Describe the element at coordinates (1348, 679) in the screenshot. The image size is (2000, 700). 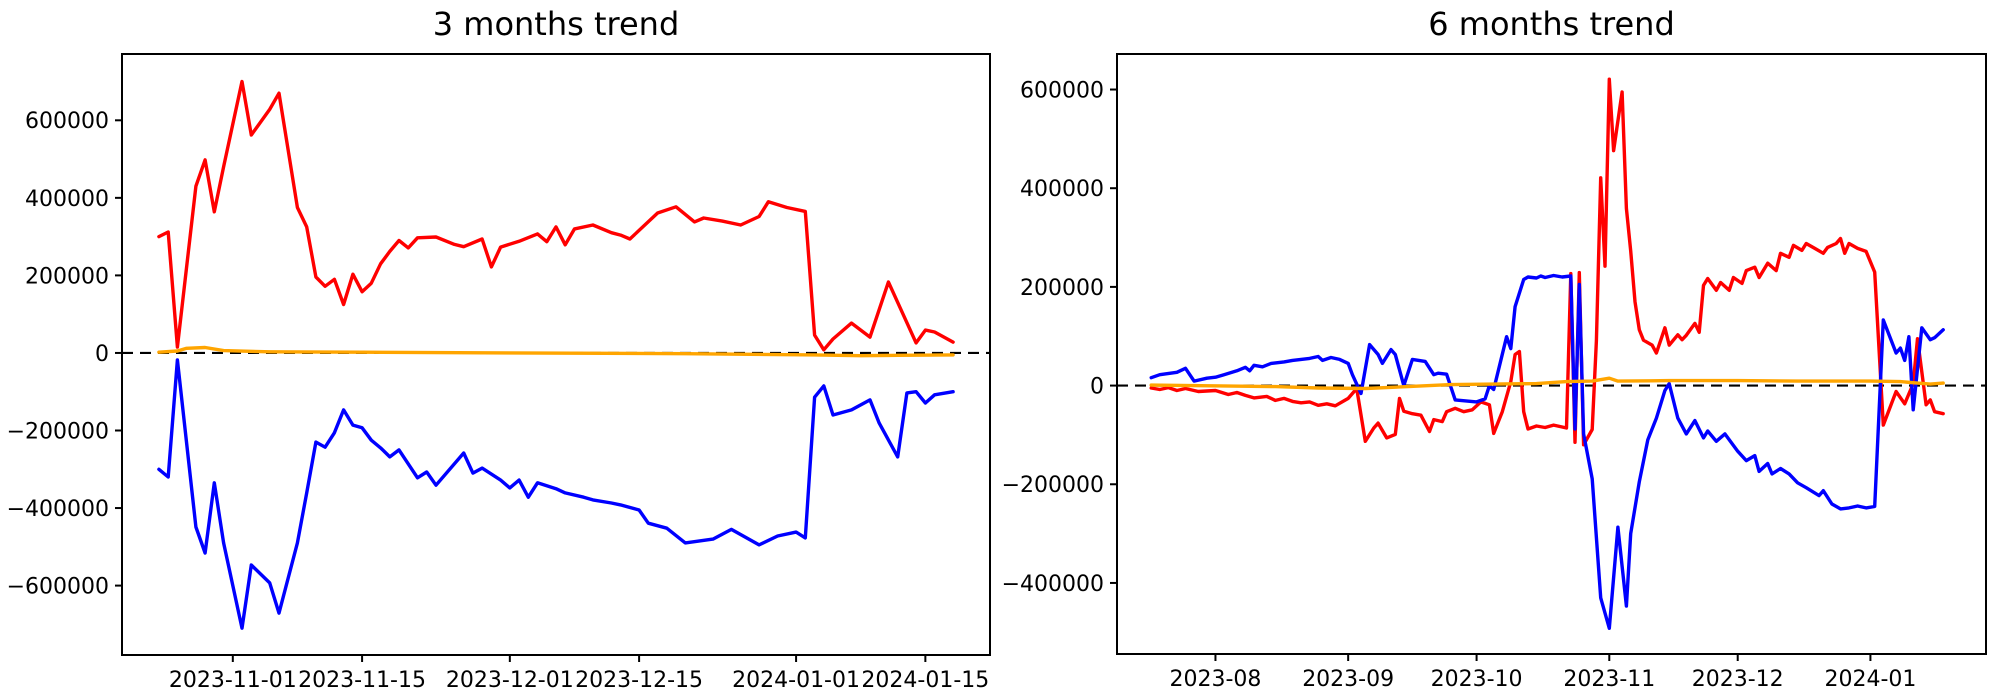
I see `x-tick-label: 2023-09` at that location.